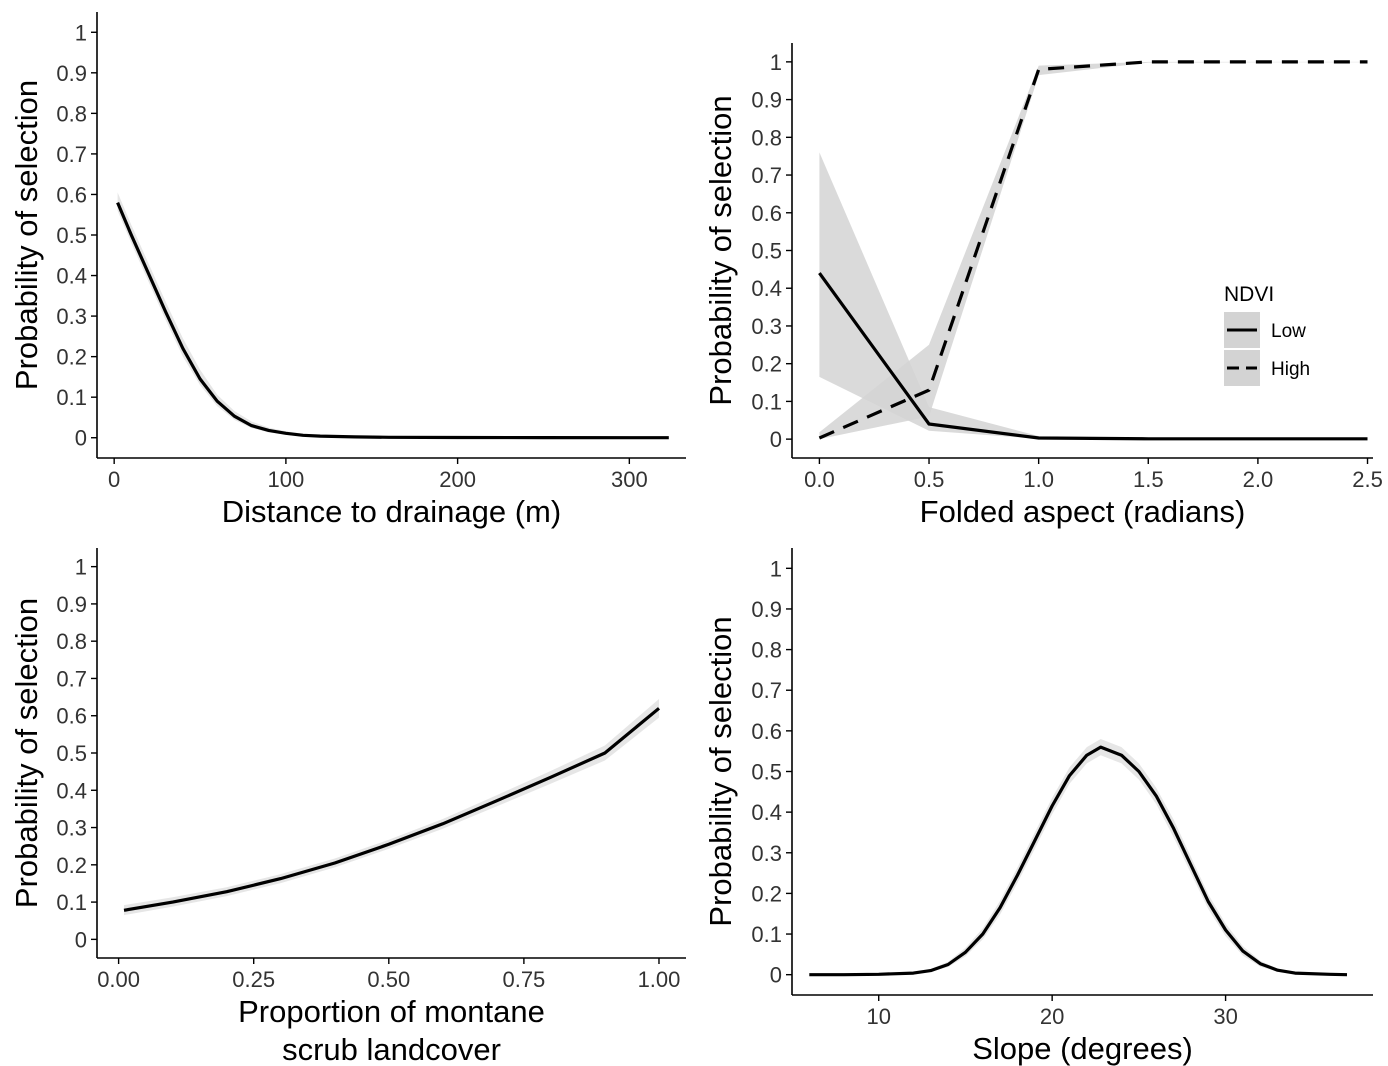  Describe the element at coordinates (878, 1016) in the screenshot. I see `x-tick-label: 10` at that location.